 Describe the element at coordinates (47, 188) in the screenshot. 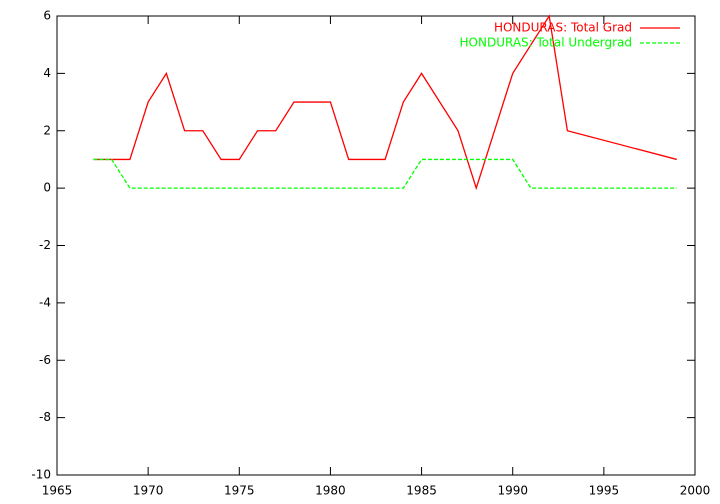

I see `y-tick-label: 0` at that location.